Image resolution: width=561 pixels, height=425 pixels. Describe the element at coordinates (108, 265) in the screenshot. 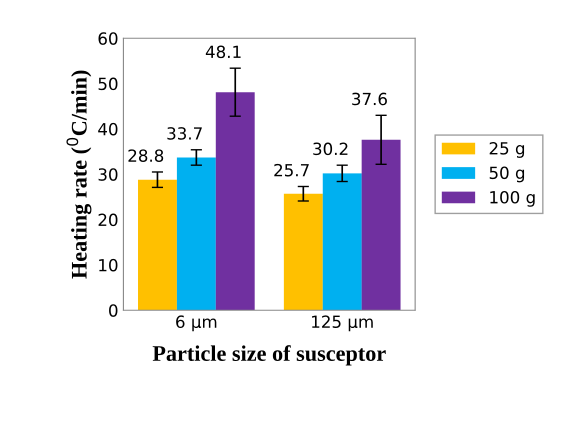

I see `y-tick-label: 10` at that location.